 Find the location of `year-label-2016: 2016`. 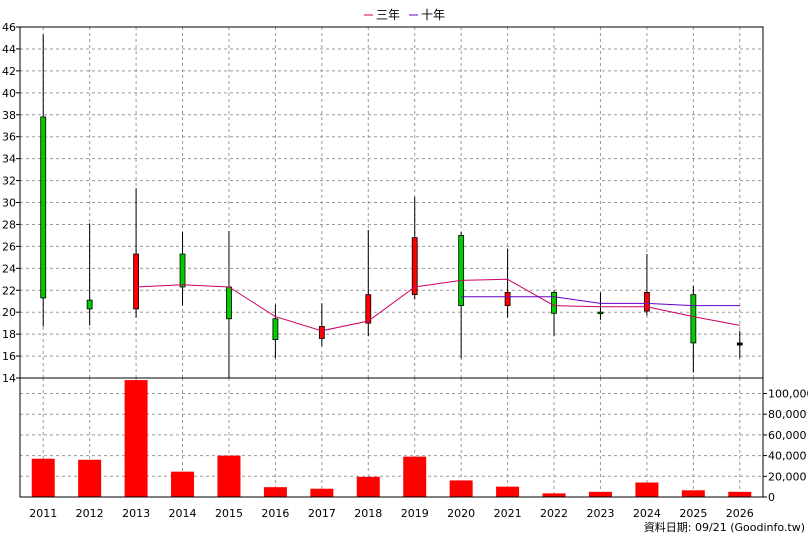

year-label-2016: 2016 is located at coordinates (275, 513).